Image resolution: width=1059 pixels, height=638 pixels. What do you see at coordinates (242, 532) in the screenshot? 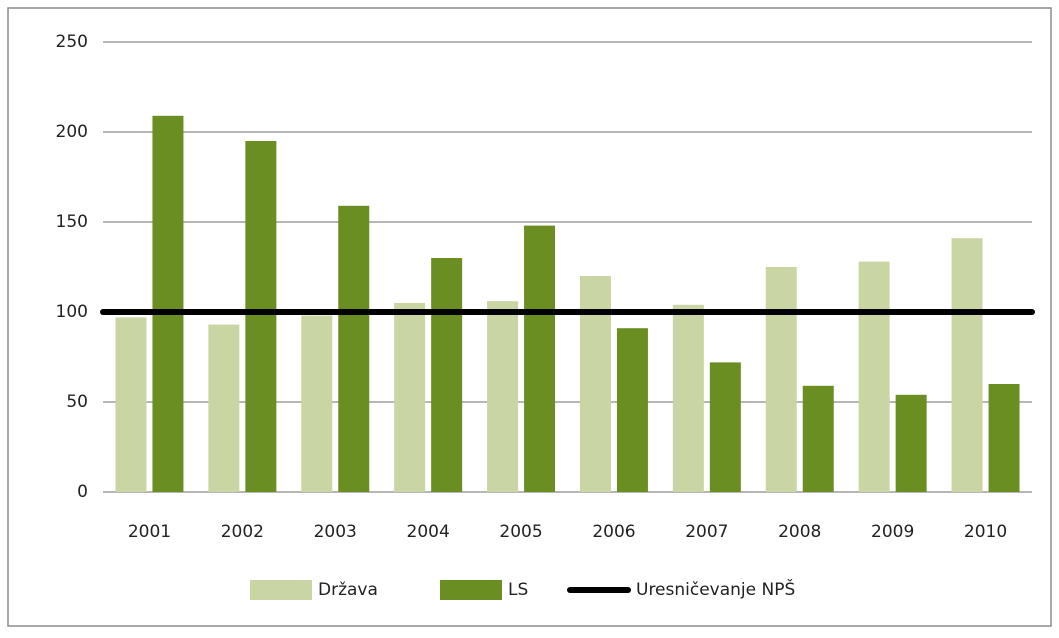
I see `x-tick-label: 2002` at bounding box center [242, 532].